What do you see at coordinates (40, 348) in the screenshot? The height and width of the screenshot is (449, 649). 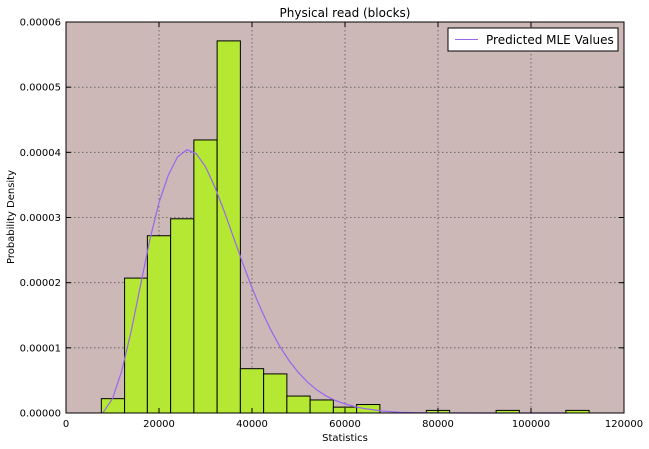 I see `y-tick-label: 0.00001` at bounding box center [40, 348].